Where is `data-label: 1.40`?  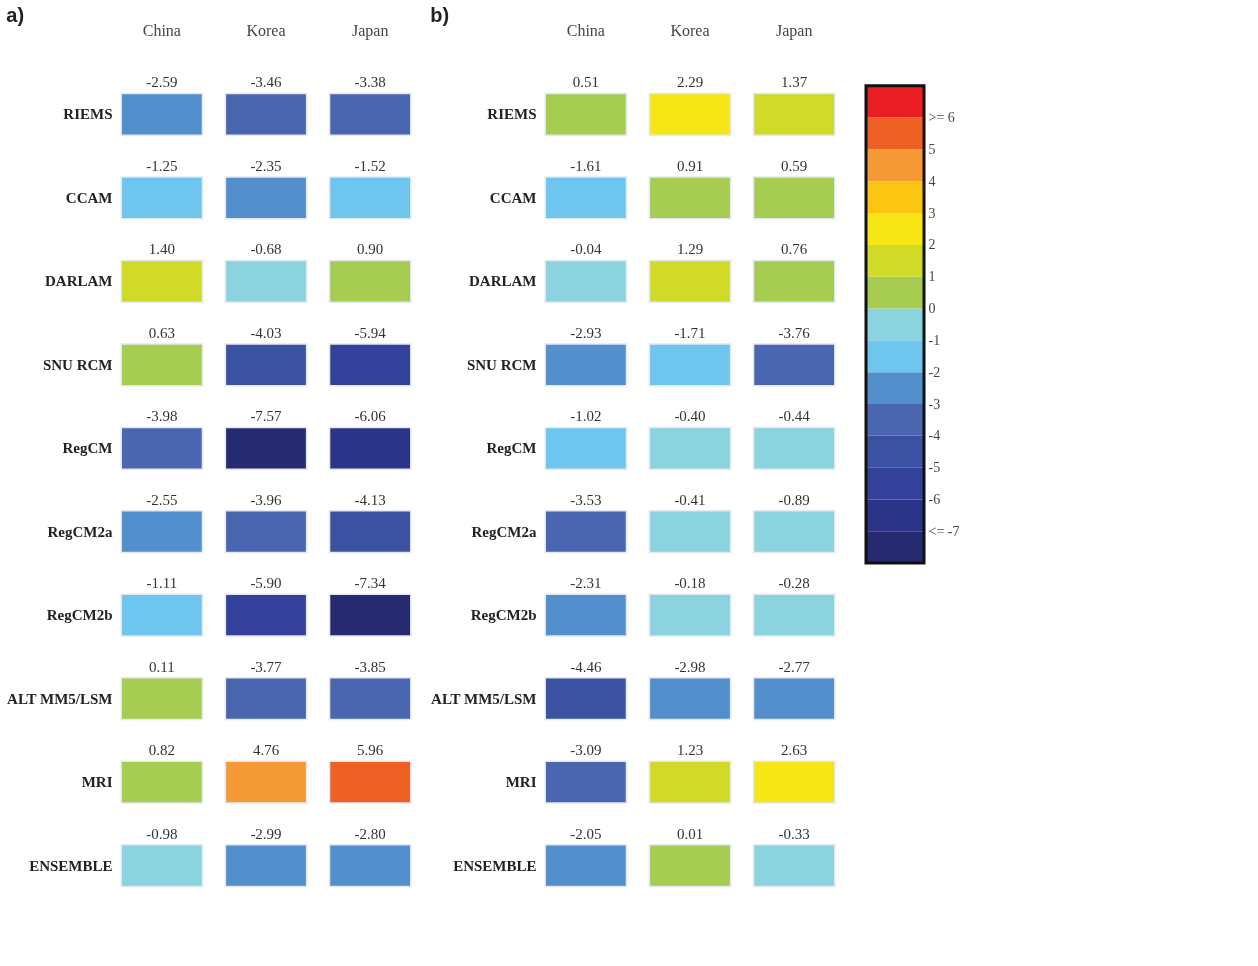
data-label: 1.40 is located at coordinates (161, 249).